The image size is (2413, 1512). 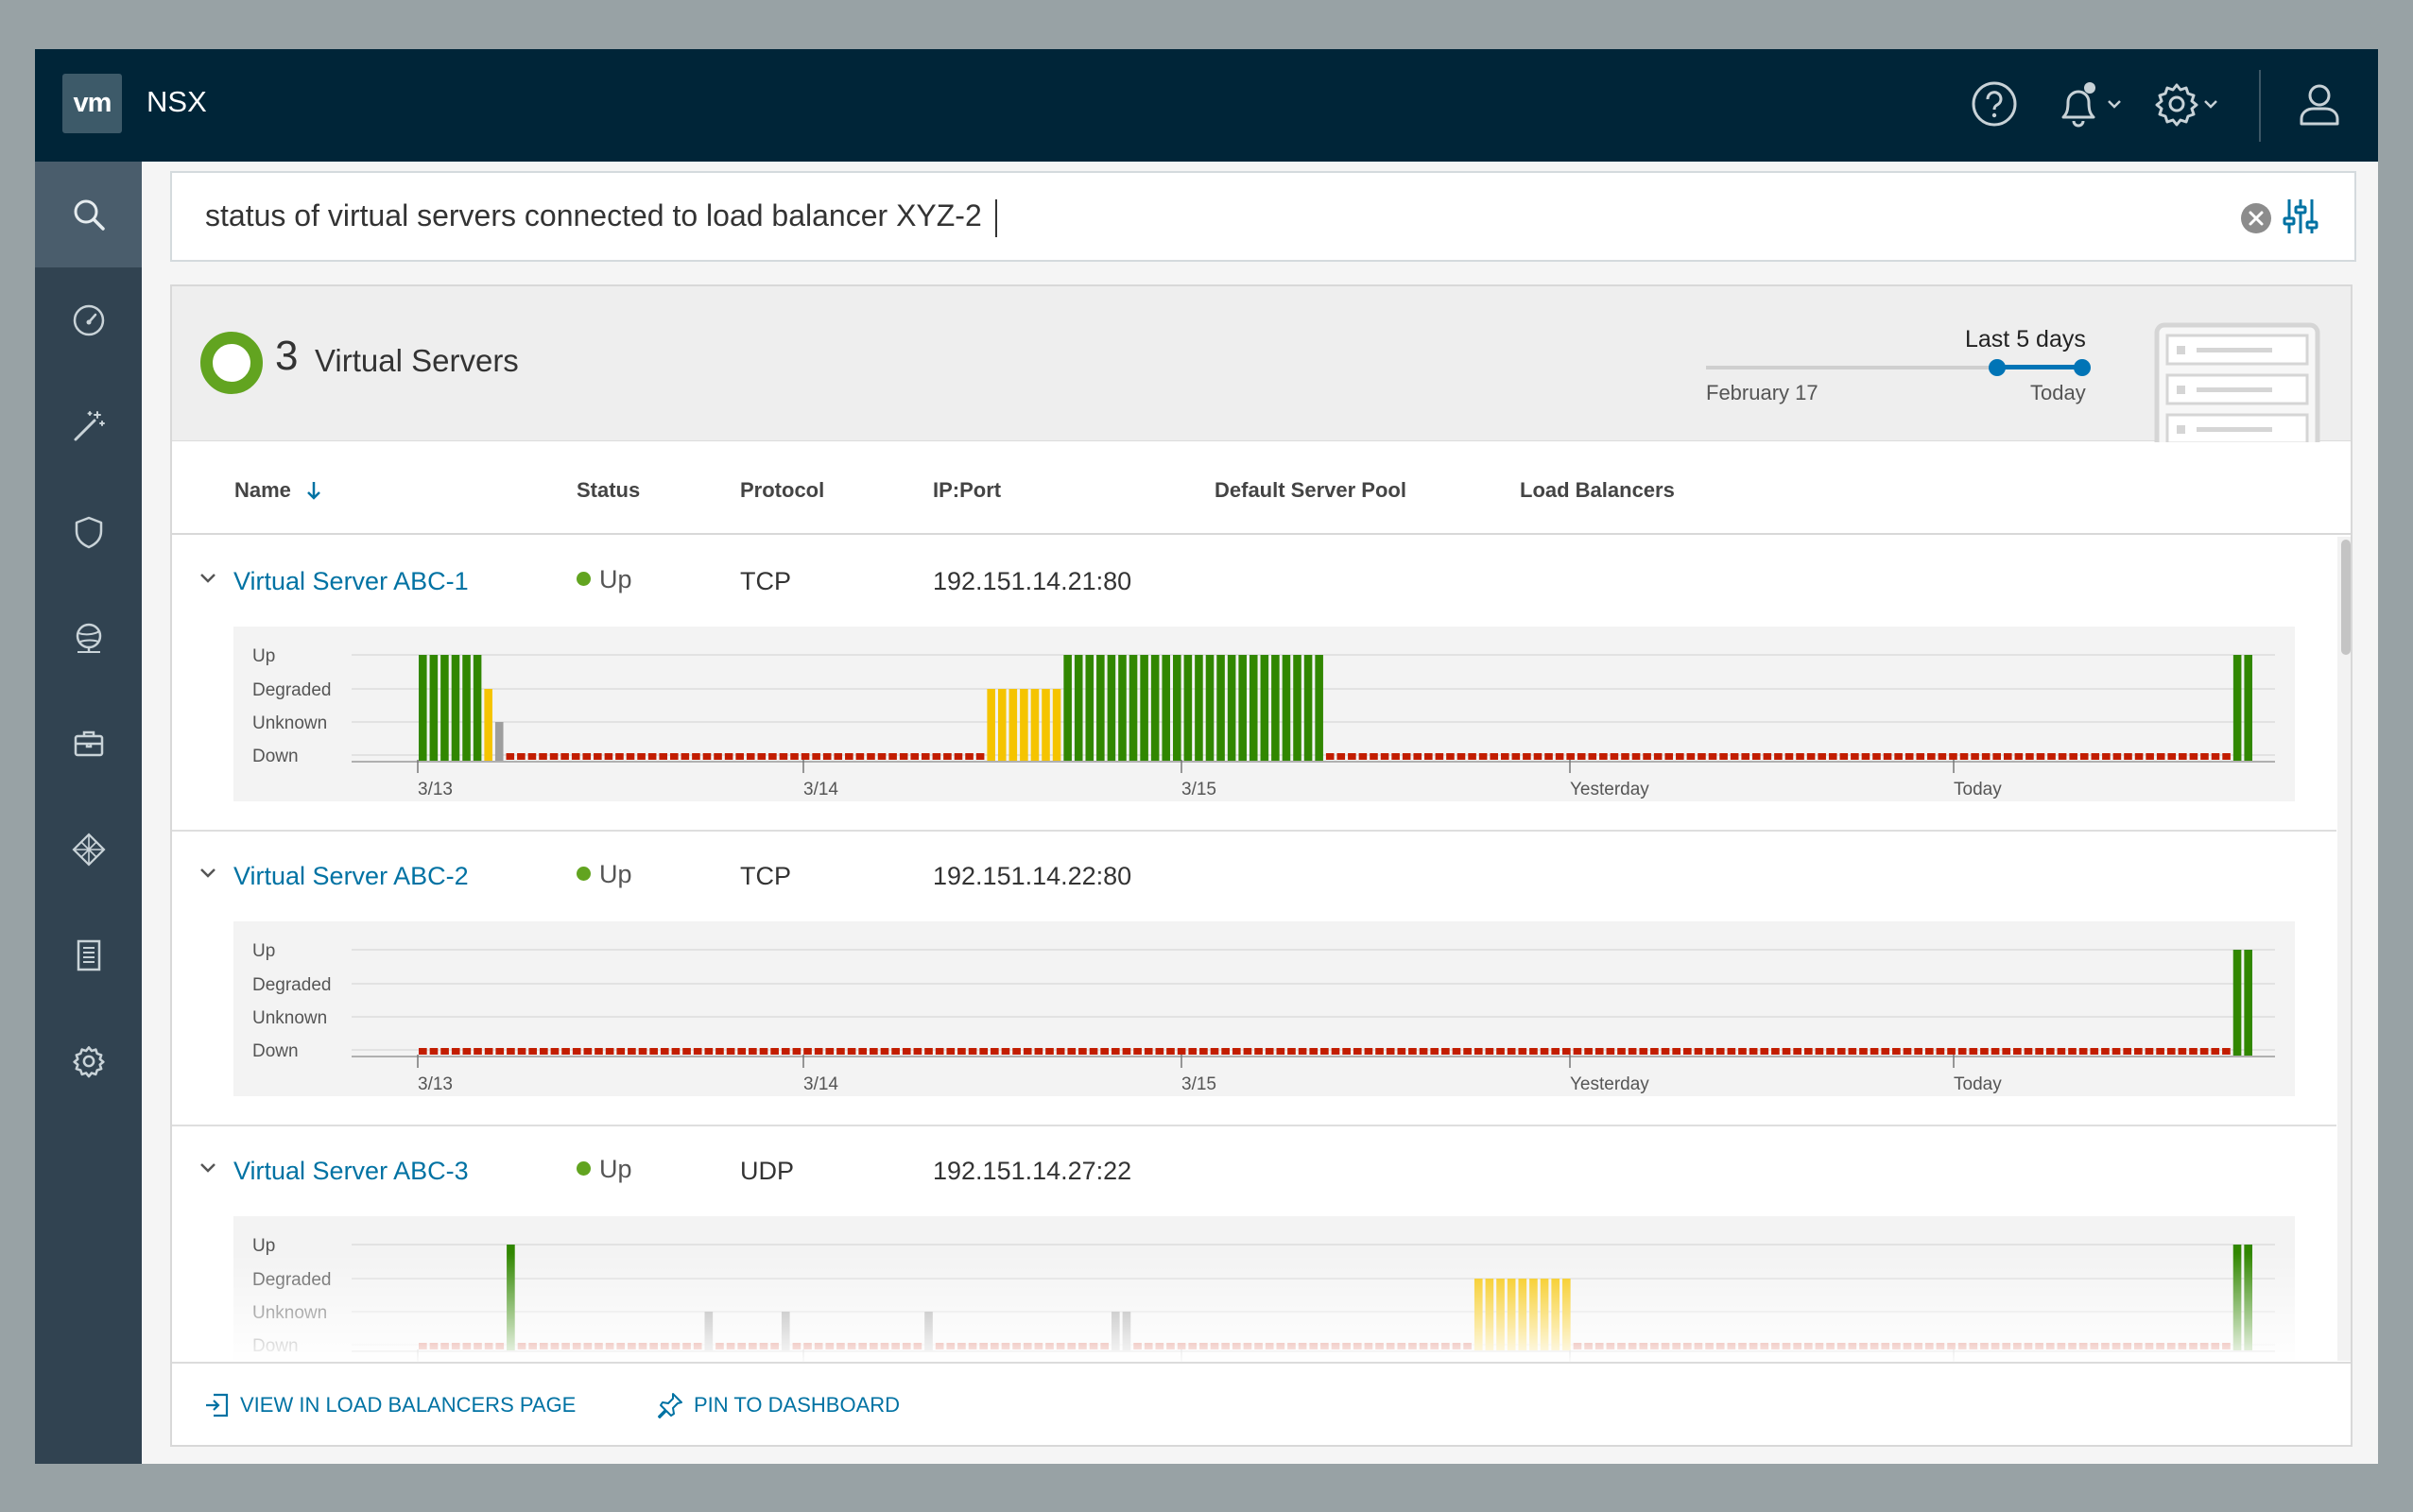 I want to click on pin-to-dashboard-link: PIN TO DASHBOARD, so click(x=778, y=1405).